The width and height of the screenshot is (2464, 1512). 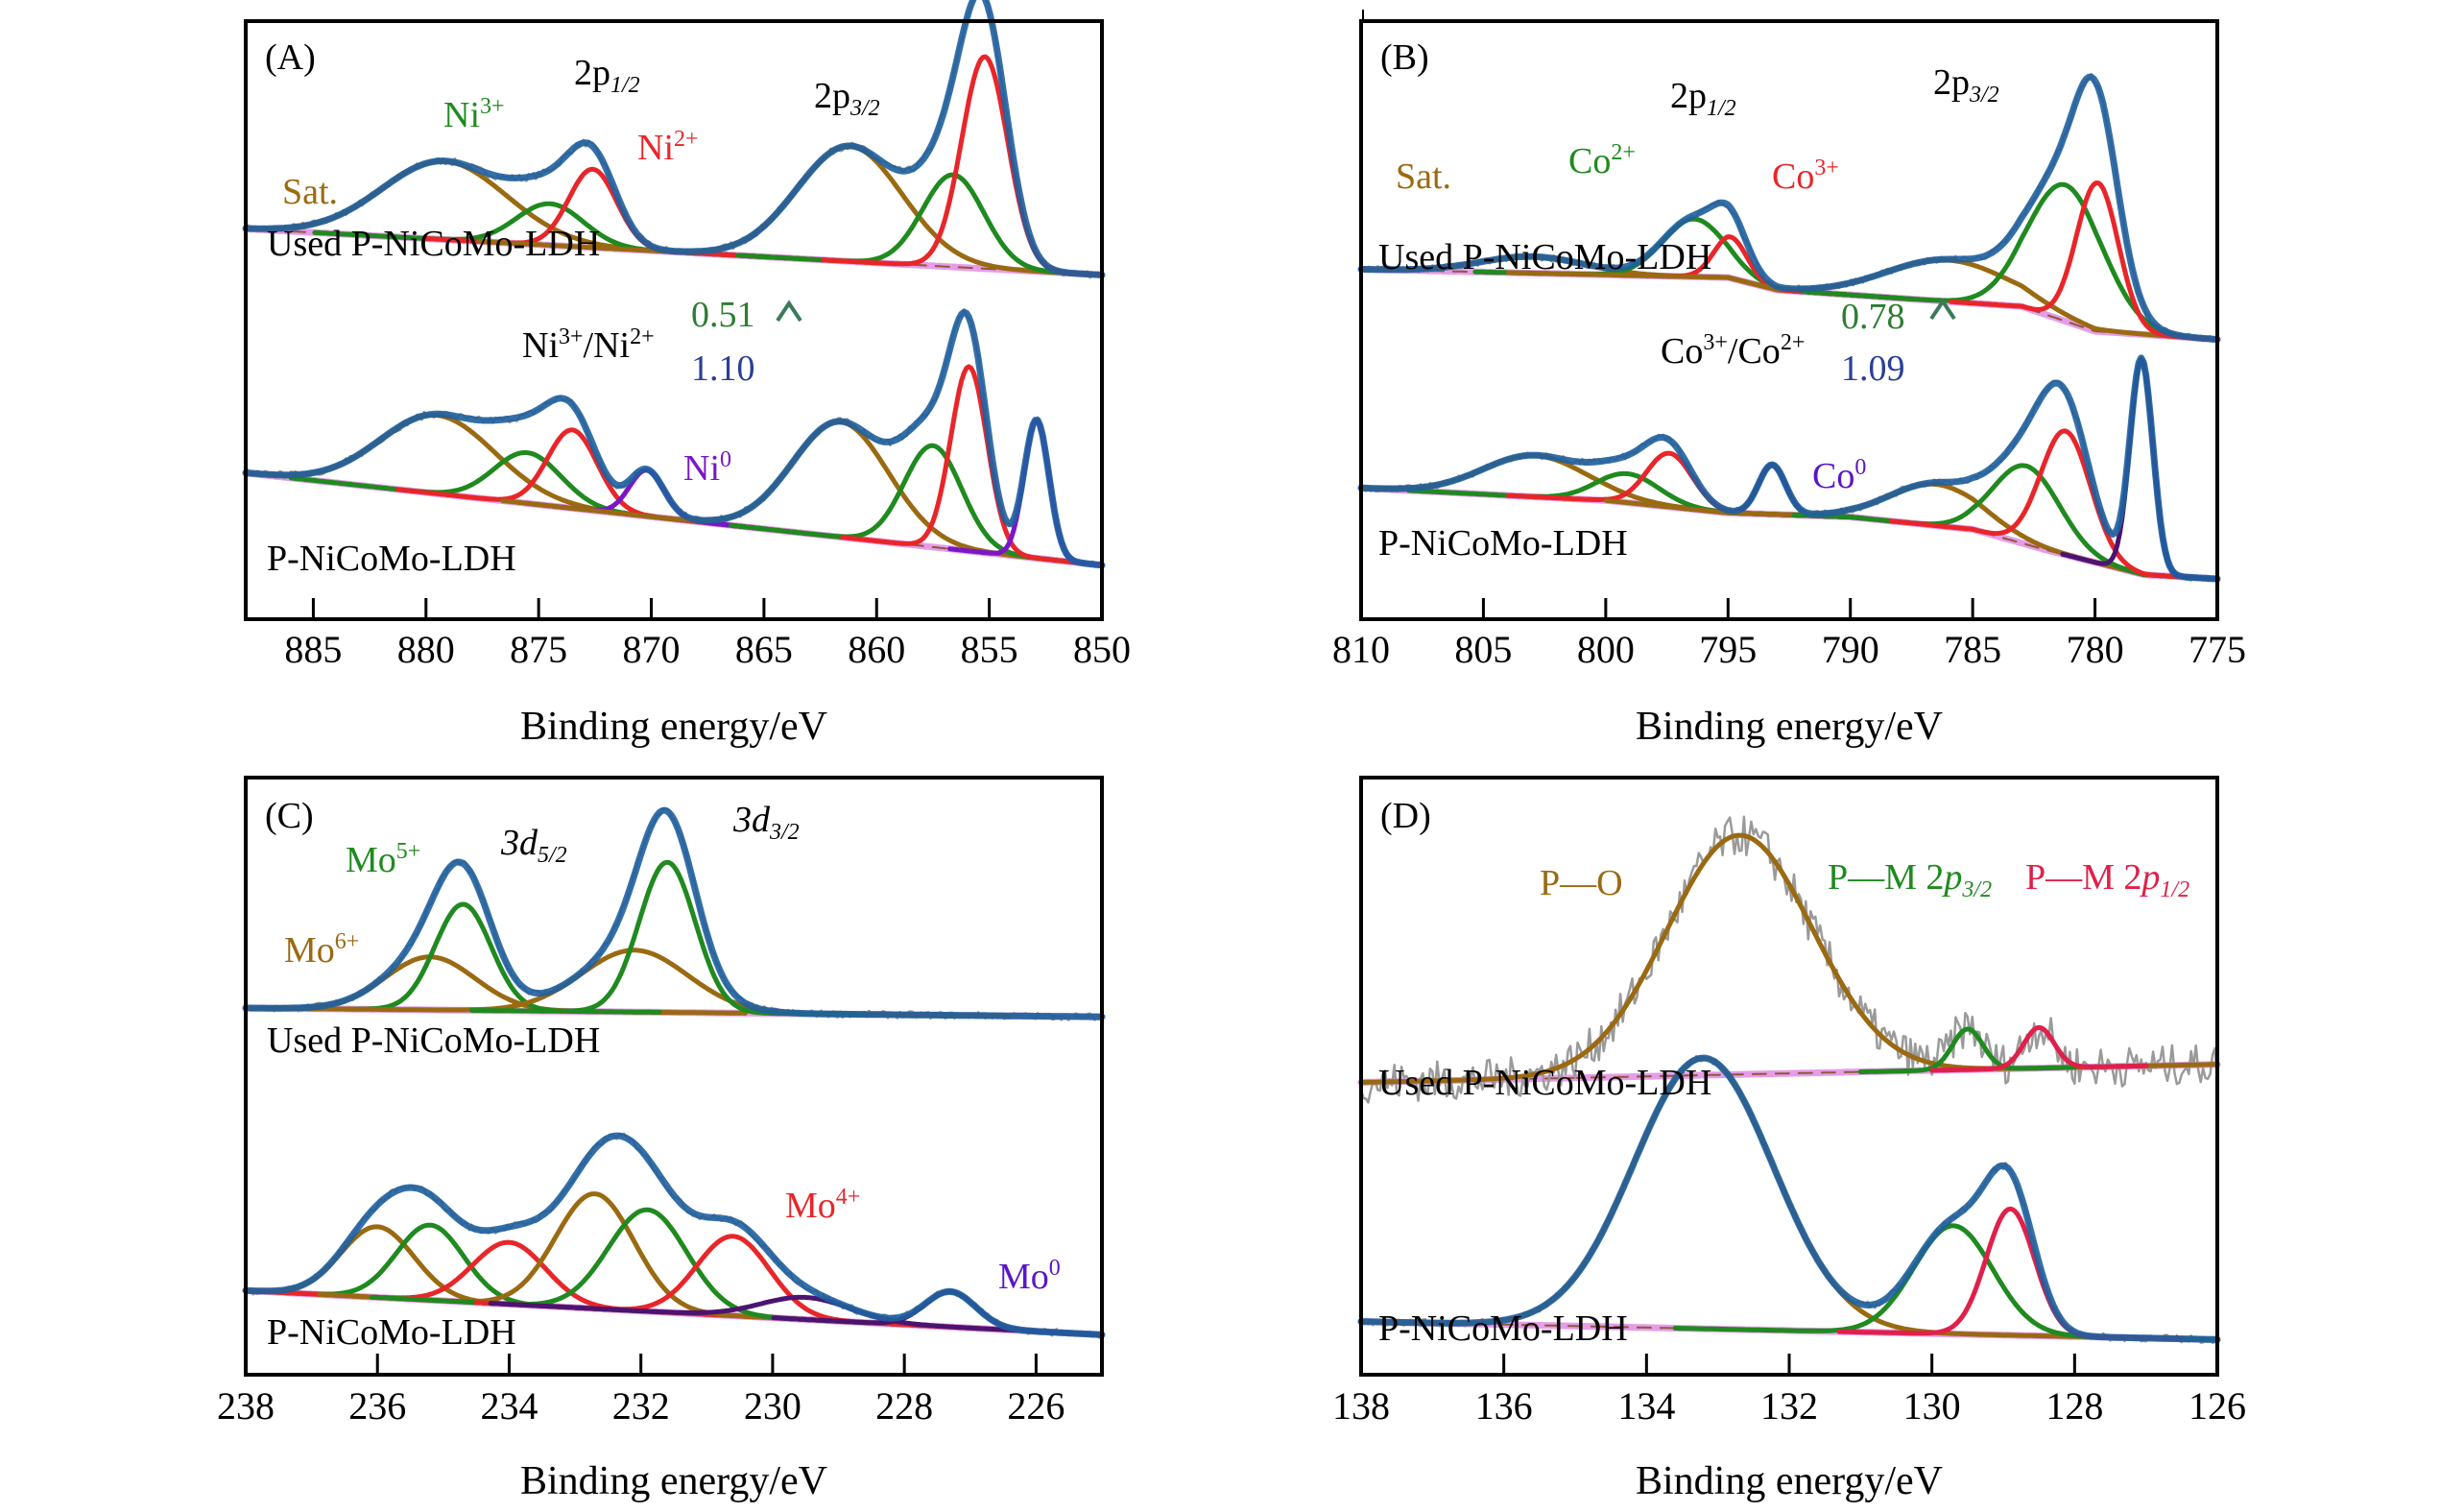 I want to click on panel-a-x-tick-label: 860, so click(x=876, y=649).